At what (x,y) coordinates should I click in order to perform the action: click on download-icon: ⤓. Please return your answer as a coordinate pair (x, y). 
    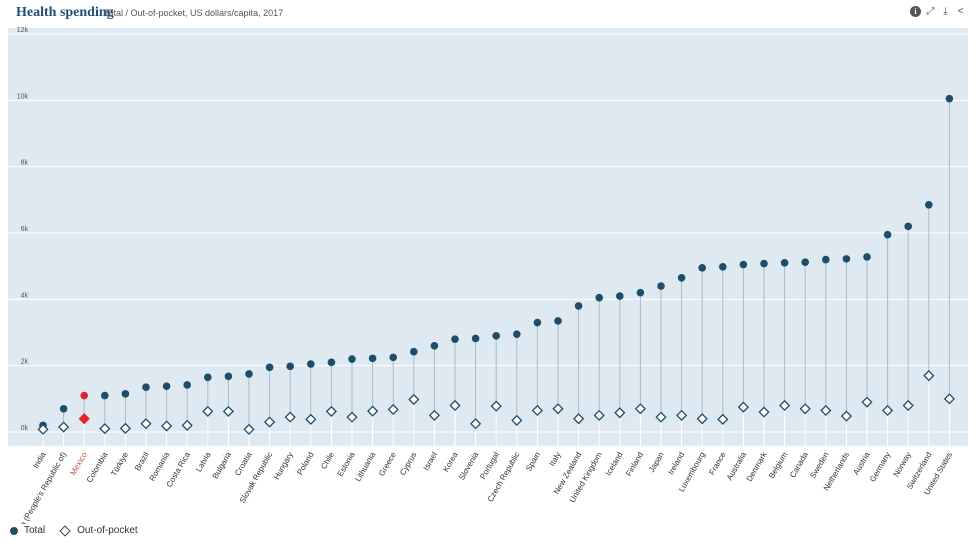
    Looking at the image, I should click on (945, 11).